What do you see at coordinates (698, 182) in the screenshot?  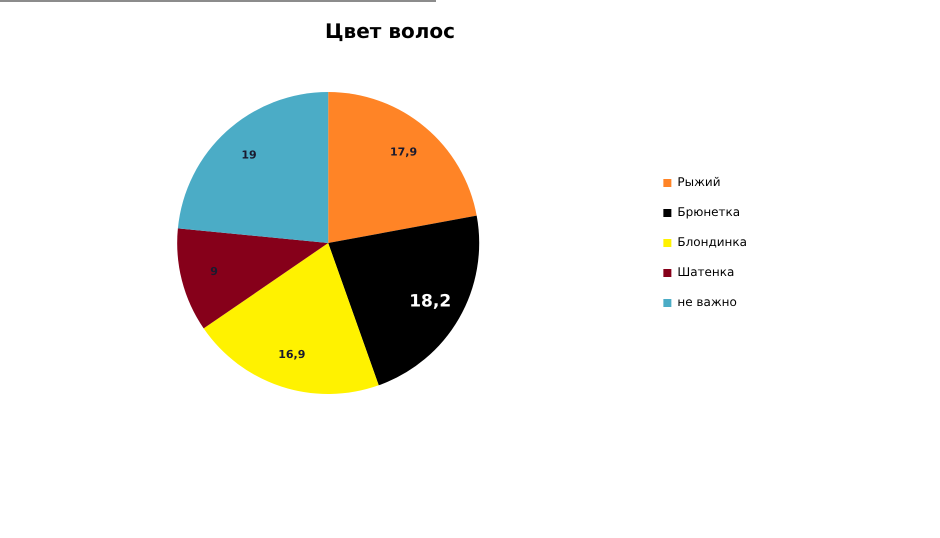 I see `legend-label: Рыжий` at bounding box center [698, 182].